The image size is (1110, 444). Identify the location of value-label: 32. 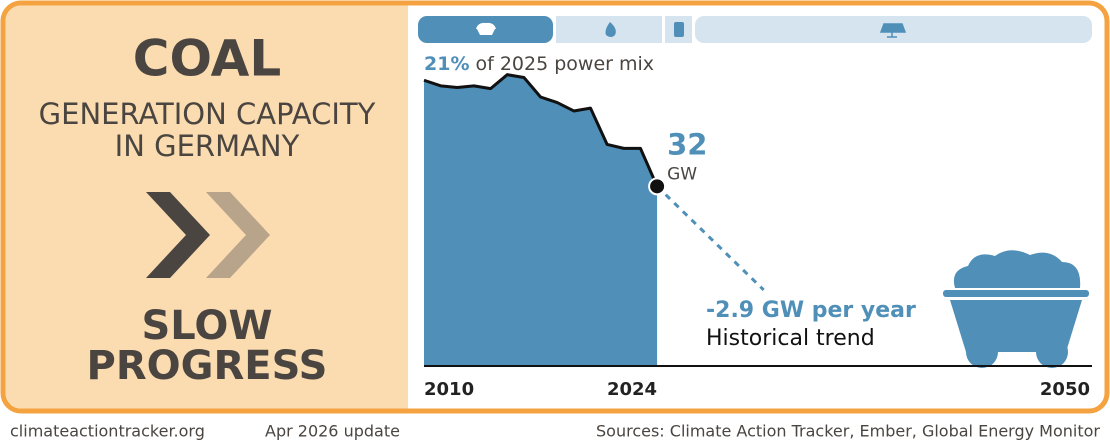
(687, 144).